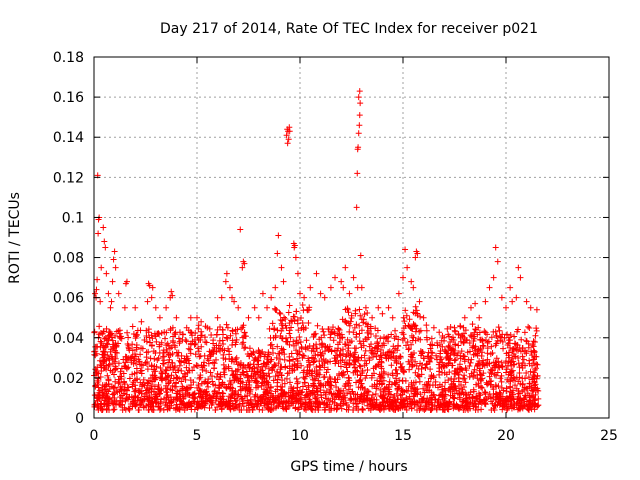  I want to click on y-tick-label: 0.02, so click(68, 379).